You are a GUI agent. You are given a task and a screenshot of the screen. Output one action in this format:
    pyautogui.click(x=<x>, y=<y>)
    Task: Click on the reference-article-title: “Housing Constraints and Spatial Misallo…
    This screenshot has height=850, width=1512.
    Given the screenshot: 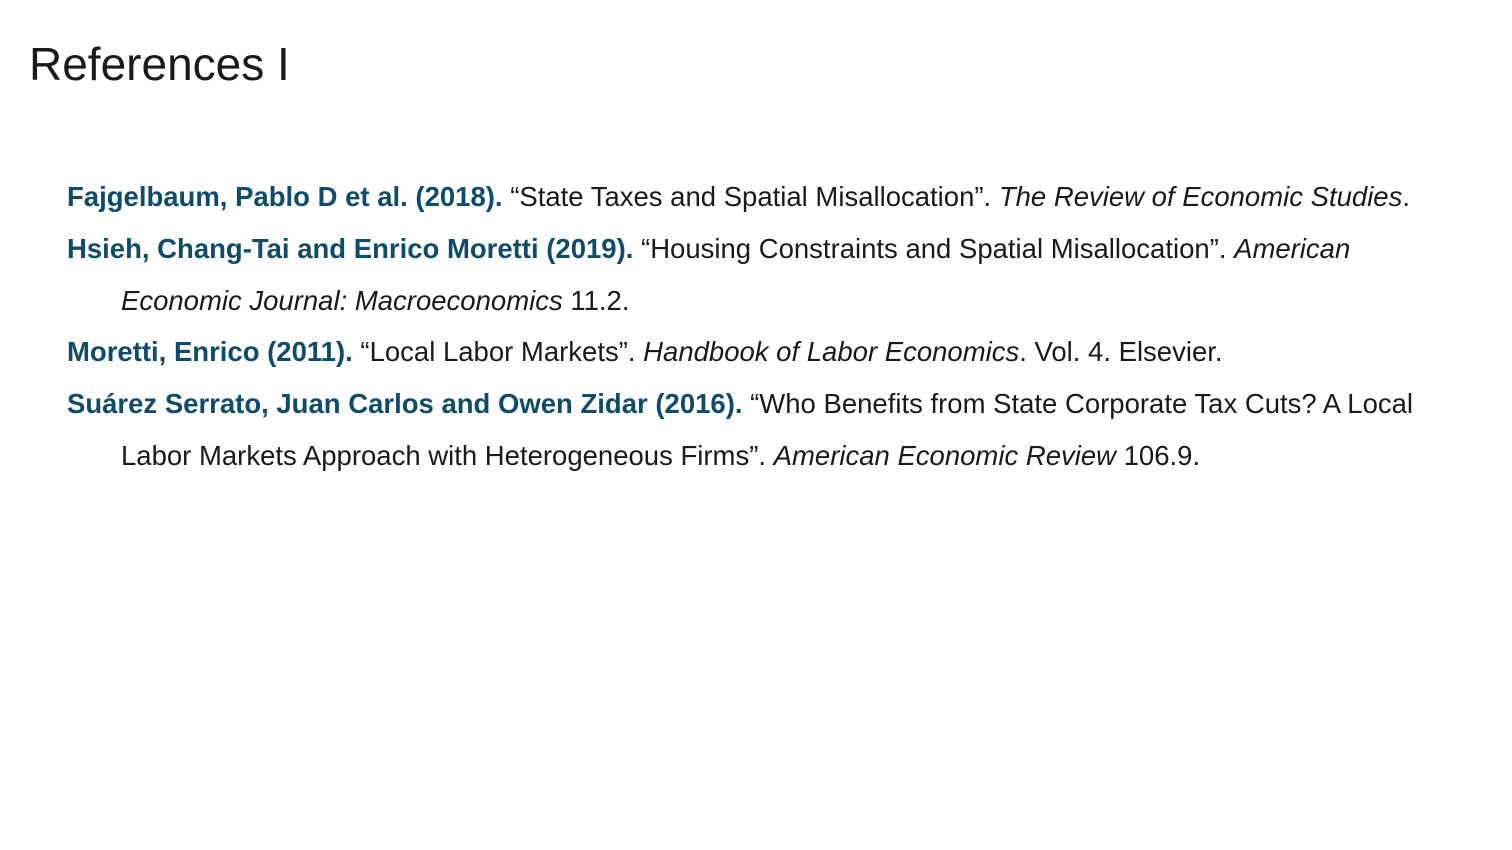 What is the action you would take?
    pyautogui.click(x=934, y=248)
    